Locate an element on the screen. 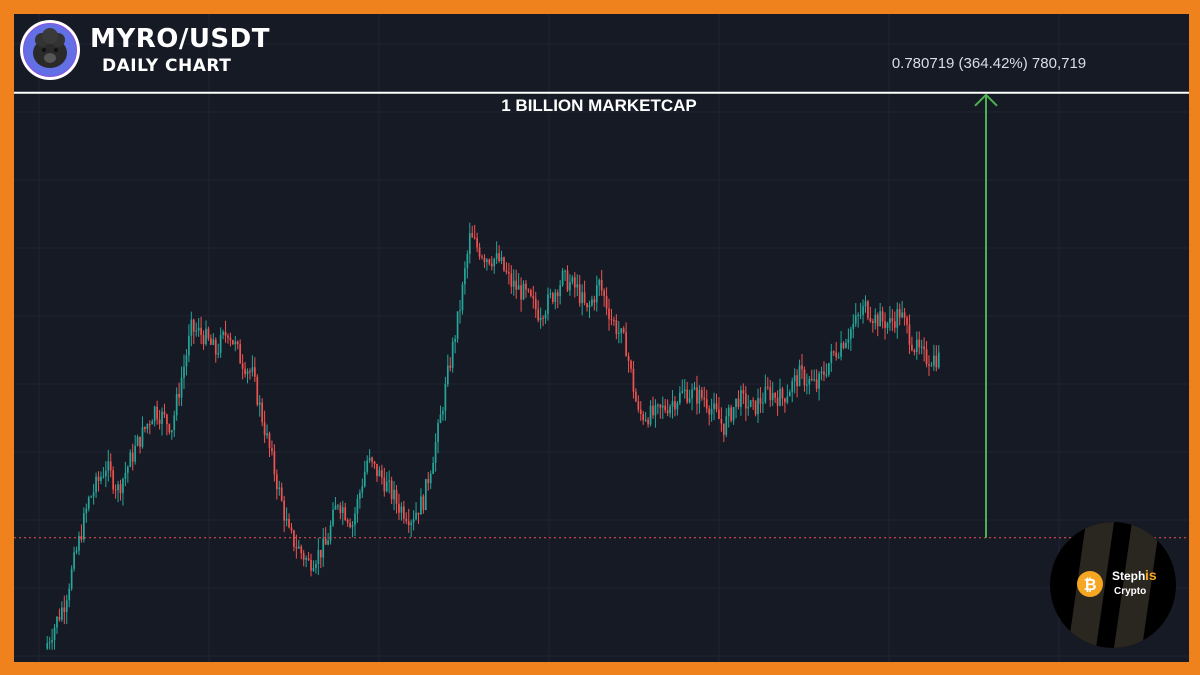 The width and height of the screenshot is (1200, 675). brand-accent: is is located at coordinates (1151, 575).